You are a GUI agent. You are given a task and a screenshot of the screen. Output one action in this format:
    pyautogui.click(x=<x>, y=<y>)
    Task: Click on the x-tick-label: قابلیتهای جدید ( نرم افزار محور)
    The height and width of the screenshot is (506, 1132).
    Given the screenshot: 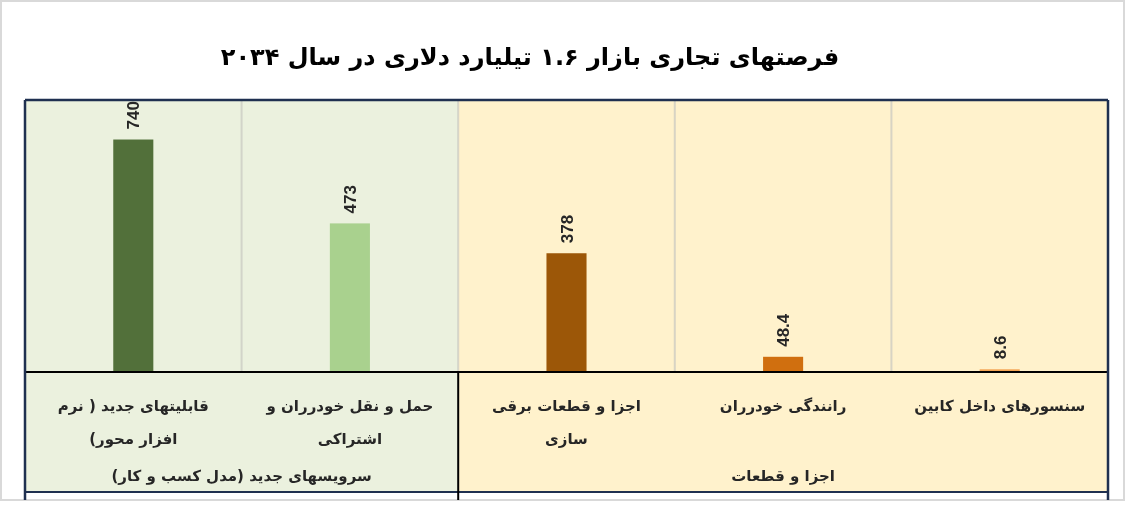 What is the action you would take?
    pyautogui.click(x=133, y=423)
    